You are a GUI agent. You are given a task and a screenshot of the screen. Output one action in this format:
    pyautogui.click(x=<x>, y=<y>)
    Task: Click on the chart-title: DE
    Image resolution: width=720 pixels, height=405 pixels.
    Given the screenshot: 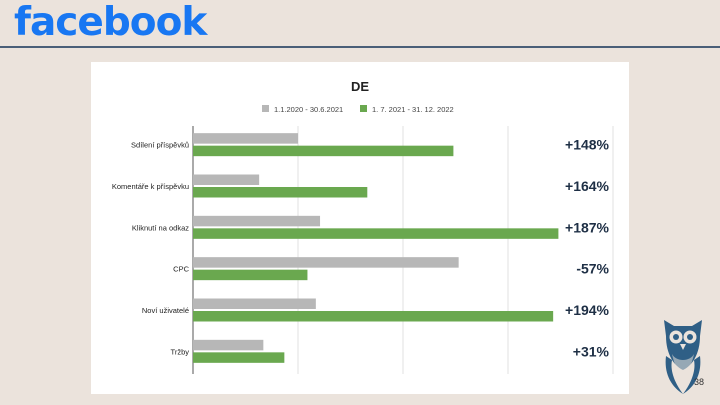 What is the action you would take?
    pyautogui.click(x=360, y=86)
    